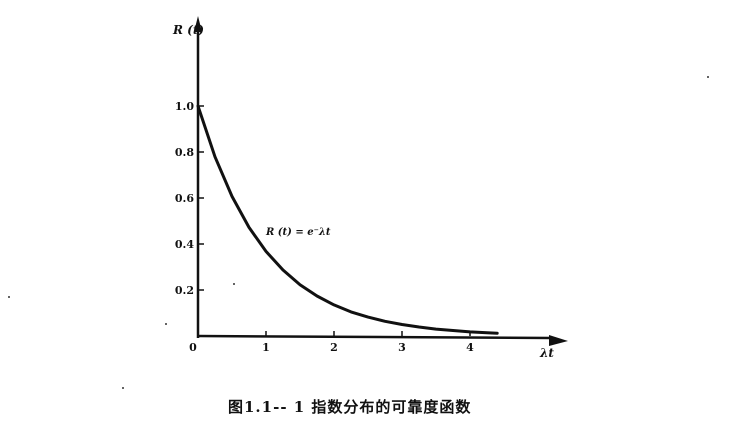 The width and height of the screenshot is (736, 436). Describe the element at coordinates (184, 152) in the screenshot. I see `y-tick-label: 0.8` at that location.